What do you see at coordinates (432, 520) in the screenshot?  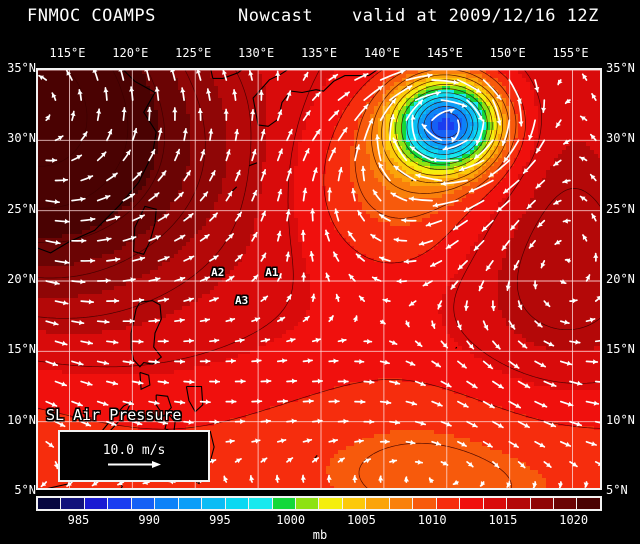 I see `colorbar-tick-label: 1010` at bounding box center [432, 520].